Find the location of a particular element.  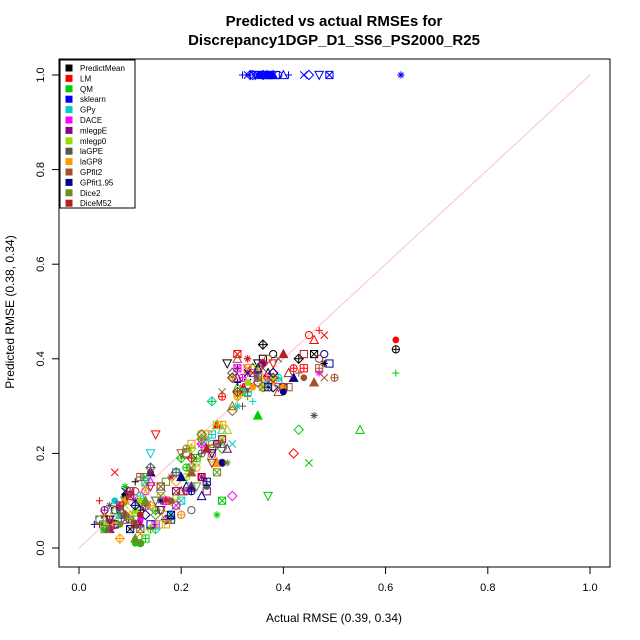

legend-label: sklearn is located at coordinates (93, 99).